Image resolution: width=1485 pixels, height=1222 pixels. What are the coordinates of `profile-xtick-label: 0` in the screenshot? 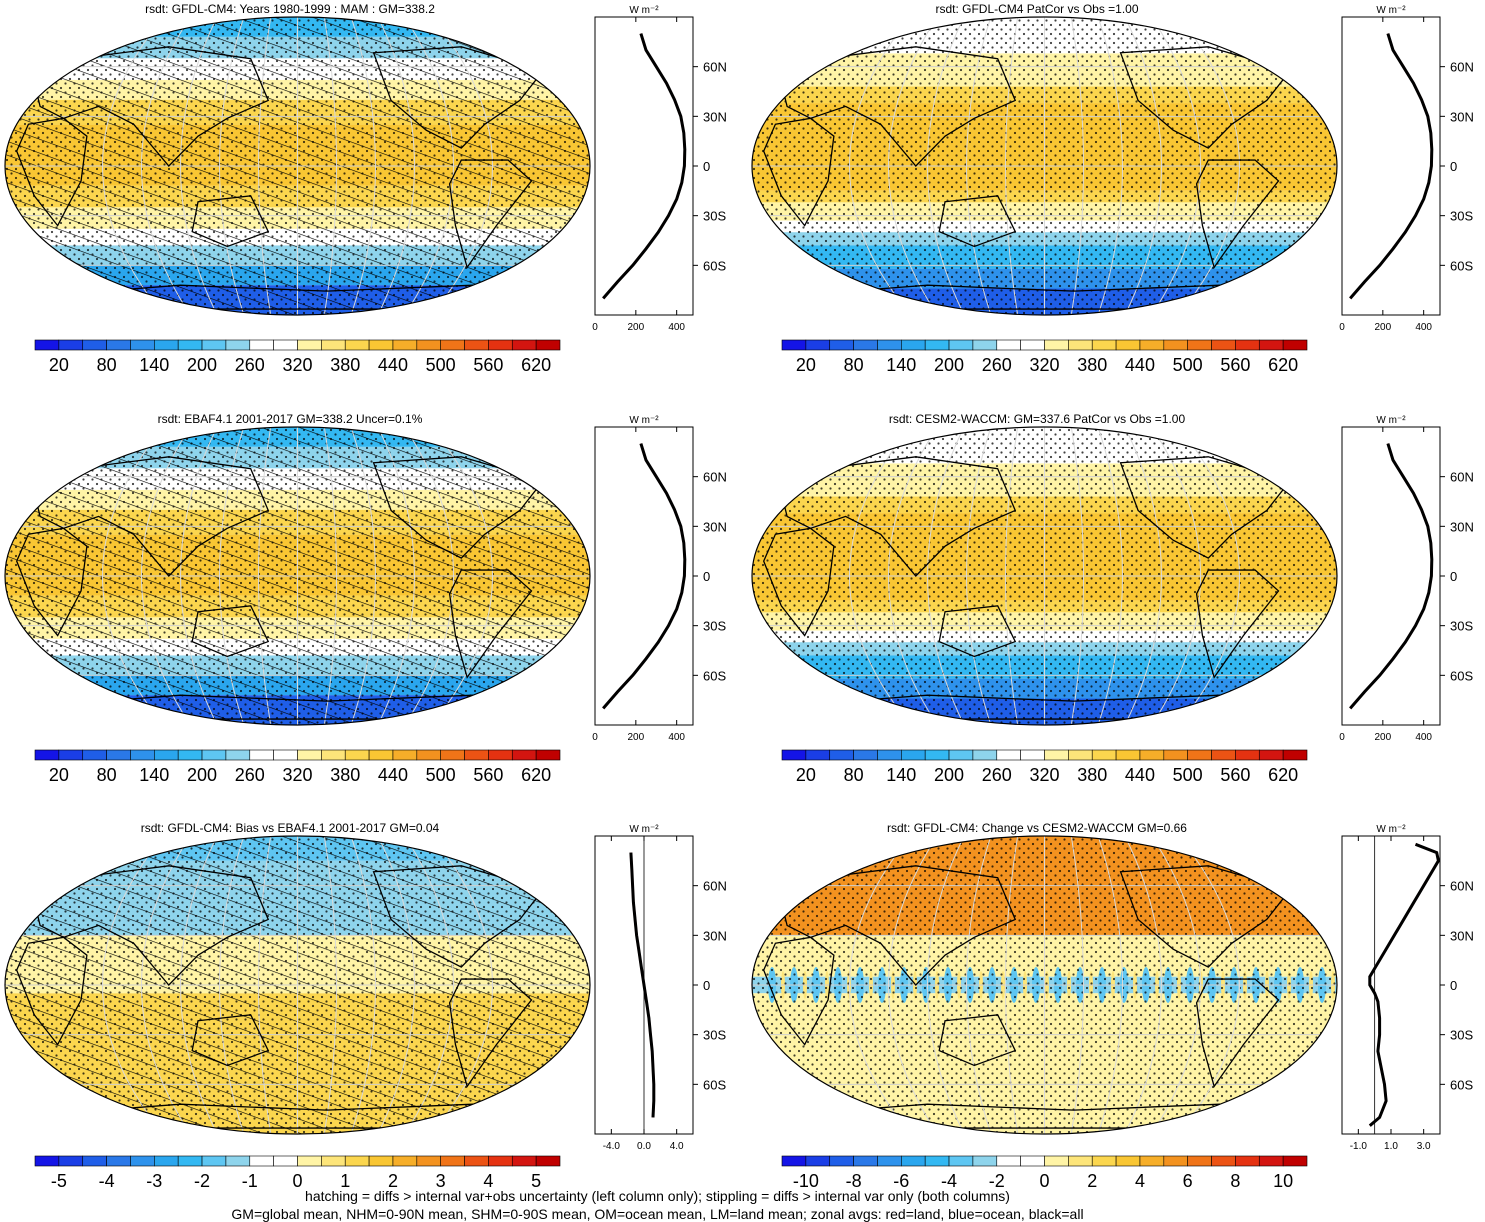 It's located at (595, 327).